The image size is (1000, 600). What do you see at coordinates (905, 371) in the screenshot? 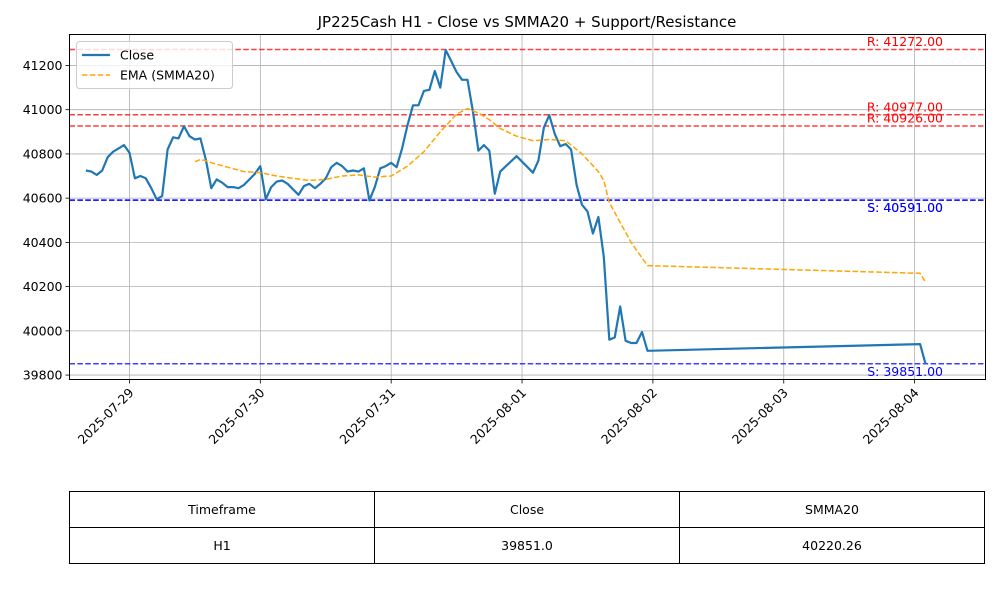
I see `support-label: S: 39851.00` at bounding box center [905, 371].